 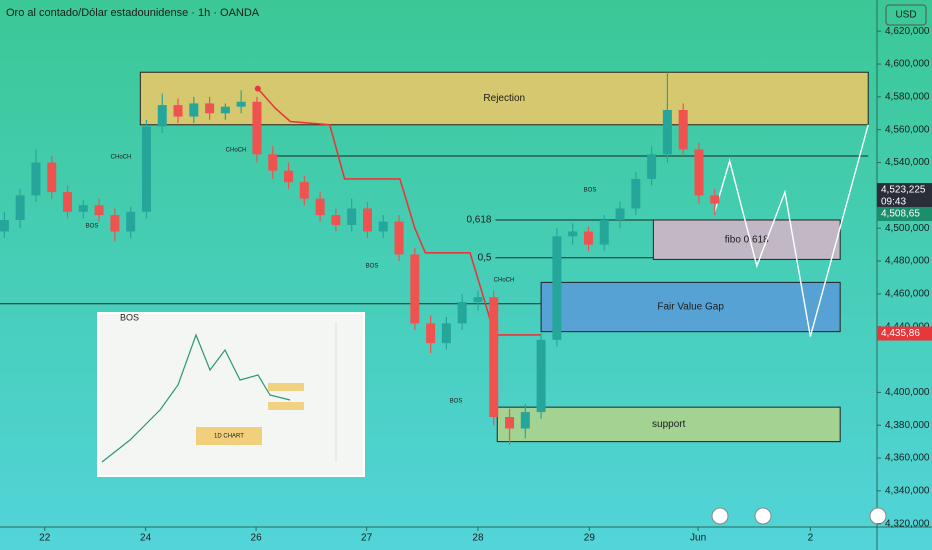 I want to click on y-tick-label: 4,400,000, so click(x=907, y=392).